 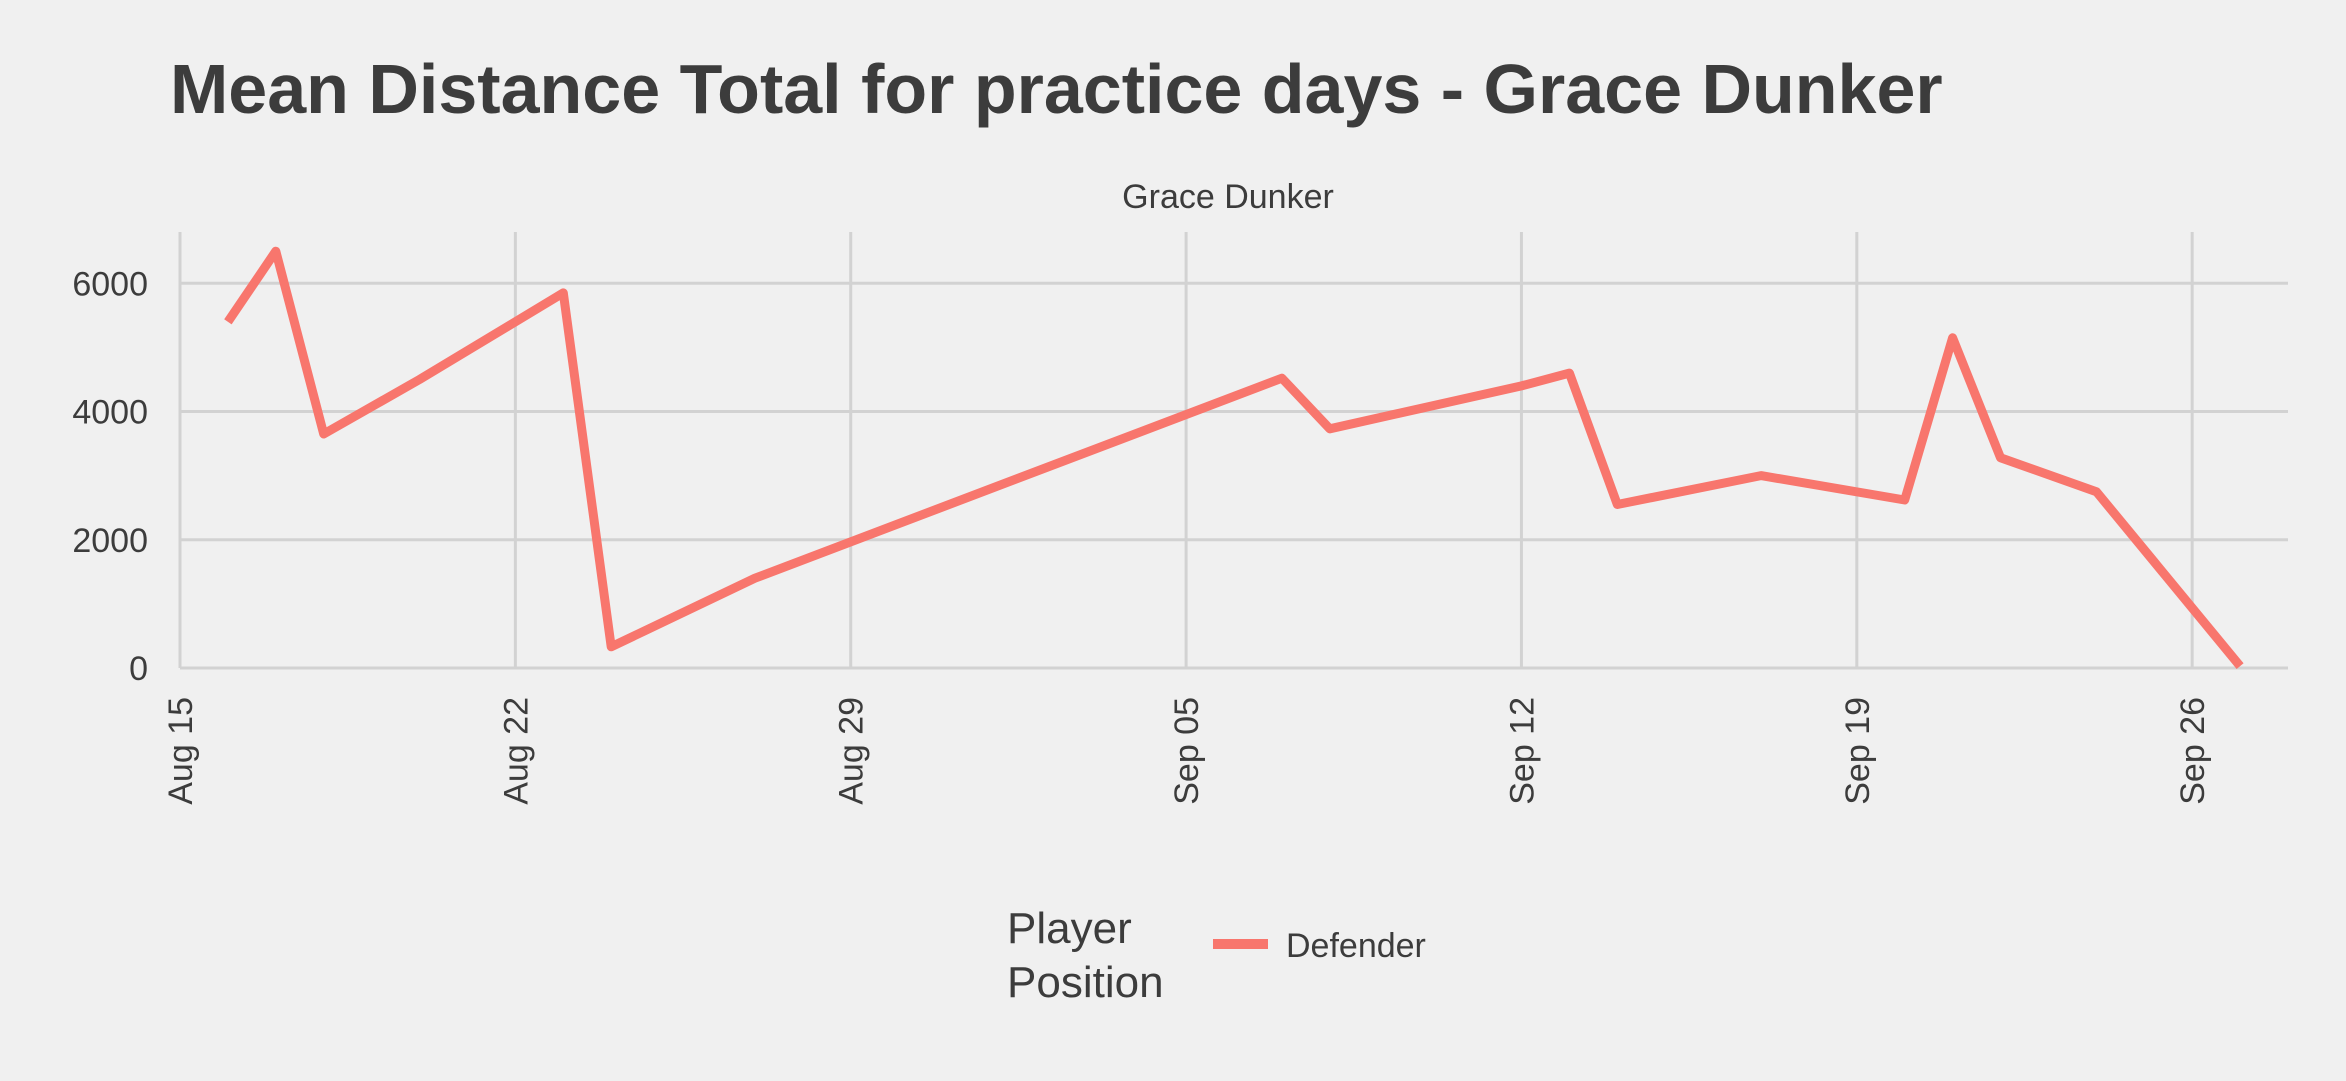 What do you see at coordinates (1858, 751) in the screenshot?
I see `x-tick-label: Sep 19` at bounding box center [1858, 751].